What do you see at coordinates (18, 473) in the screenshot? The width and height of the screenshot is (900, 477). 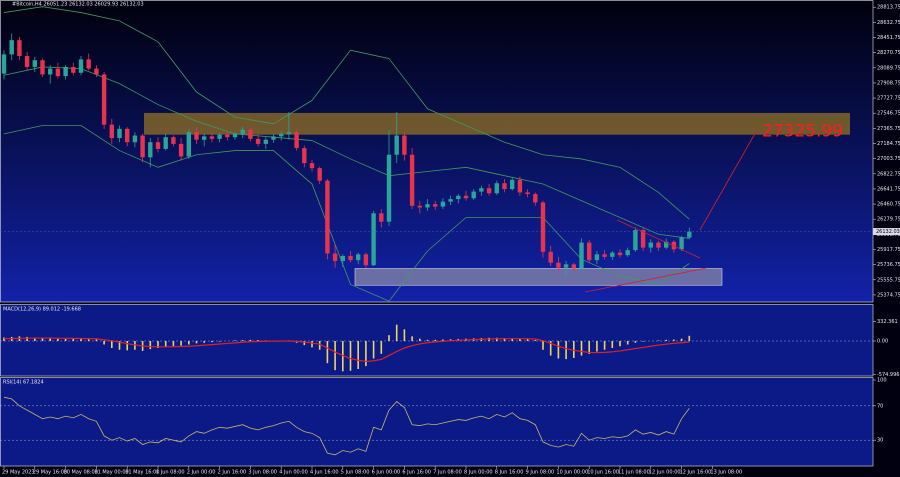 I see `x-tick-label: 29 May 2023` at bounding box center [18, 473].